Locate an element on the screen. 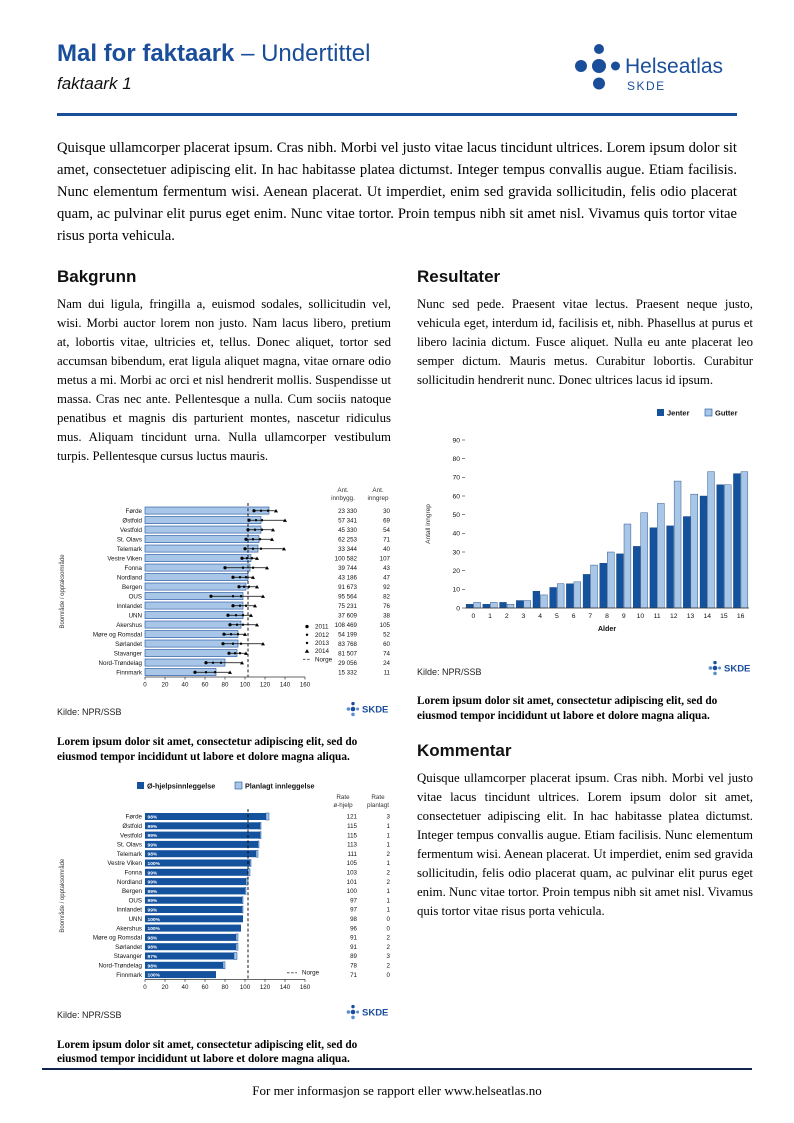 The image size is (794, 1123). svg-text: 9 is located at coordinates (624, 616).